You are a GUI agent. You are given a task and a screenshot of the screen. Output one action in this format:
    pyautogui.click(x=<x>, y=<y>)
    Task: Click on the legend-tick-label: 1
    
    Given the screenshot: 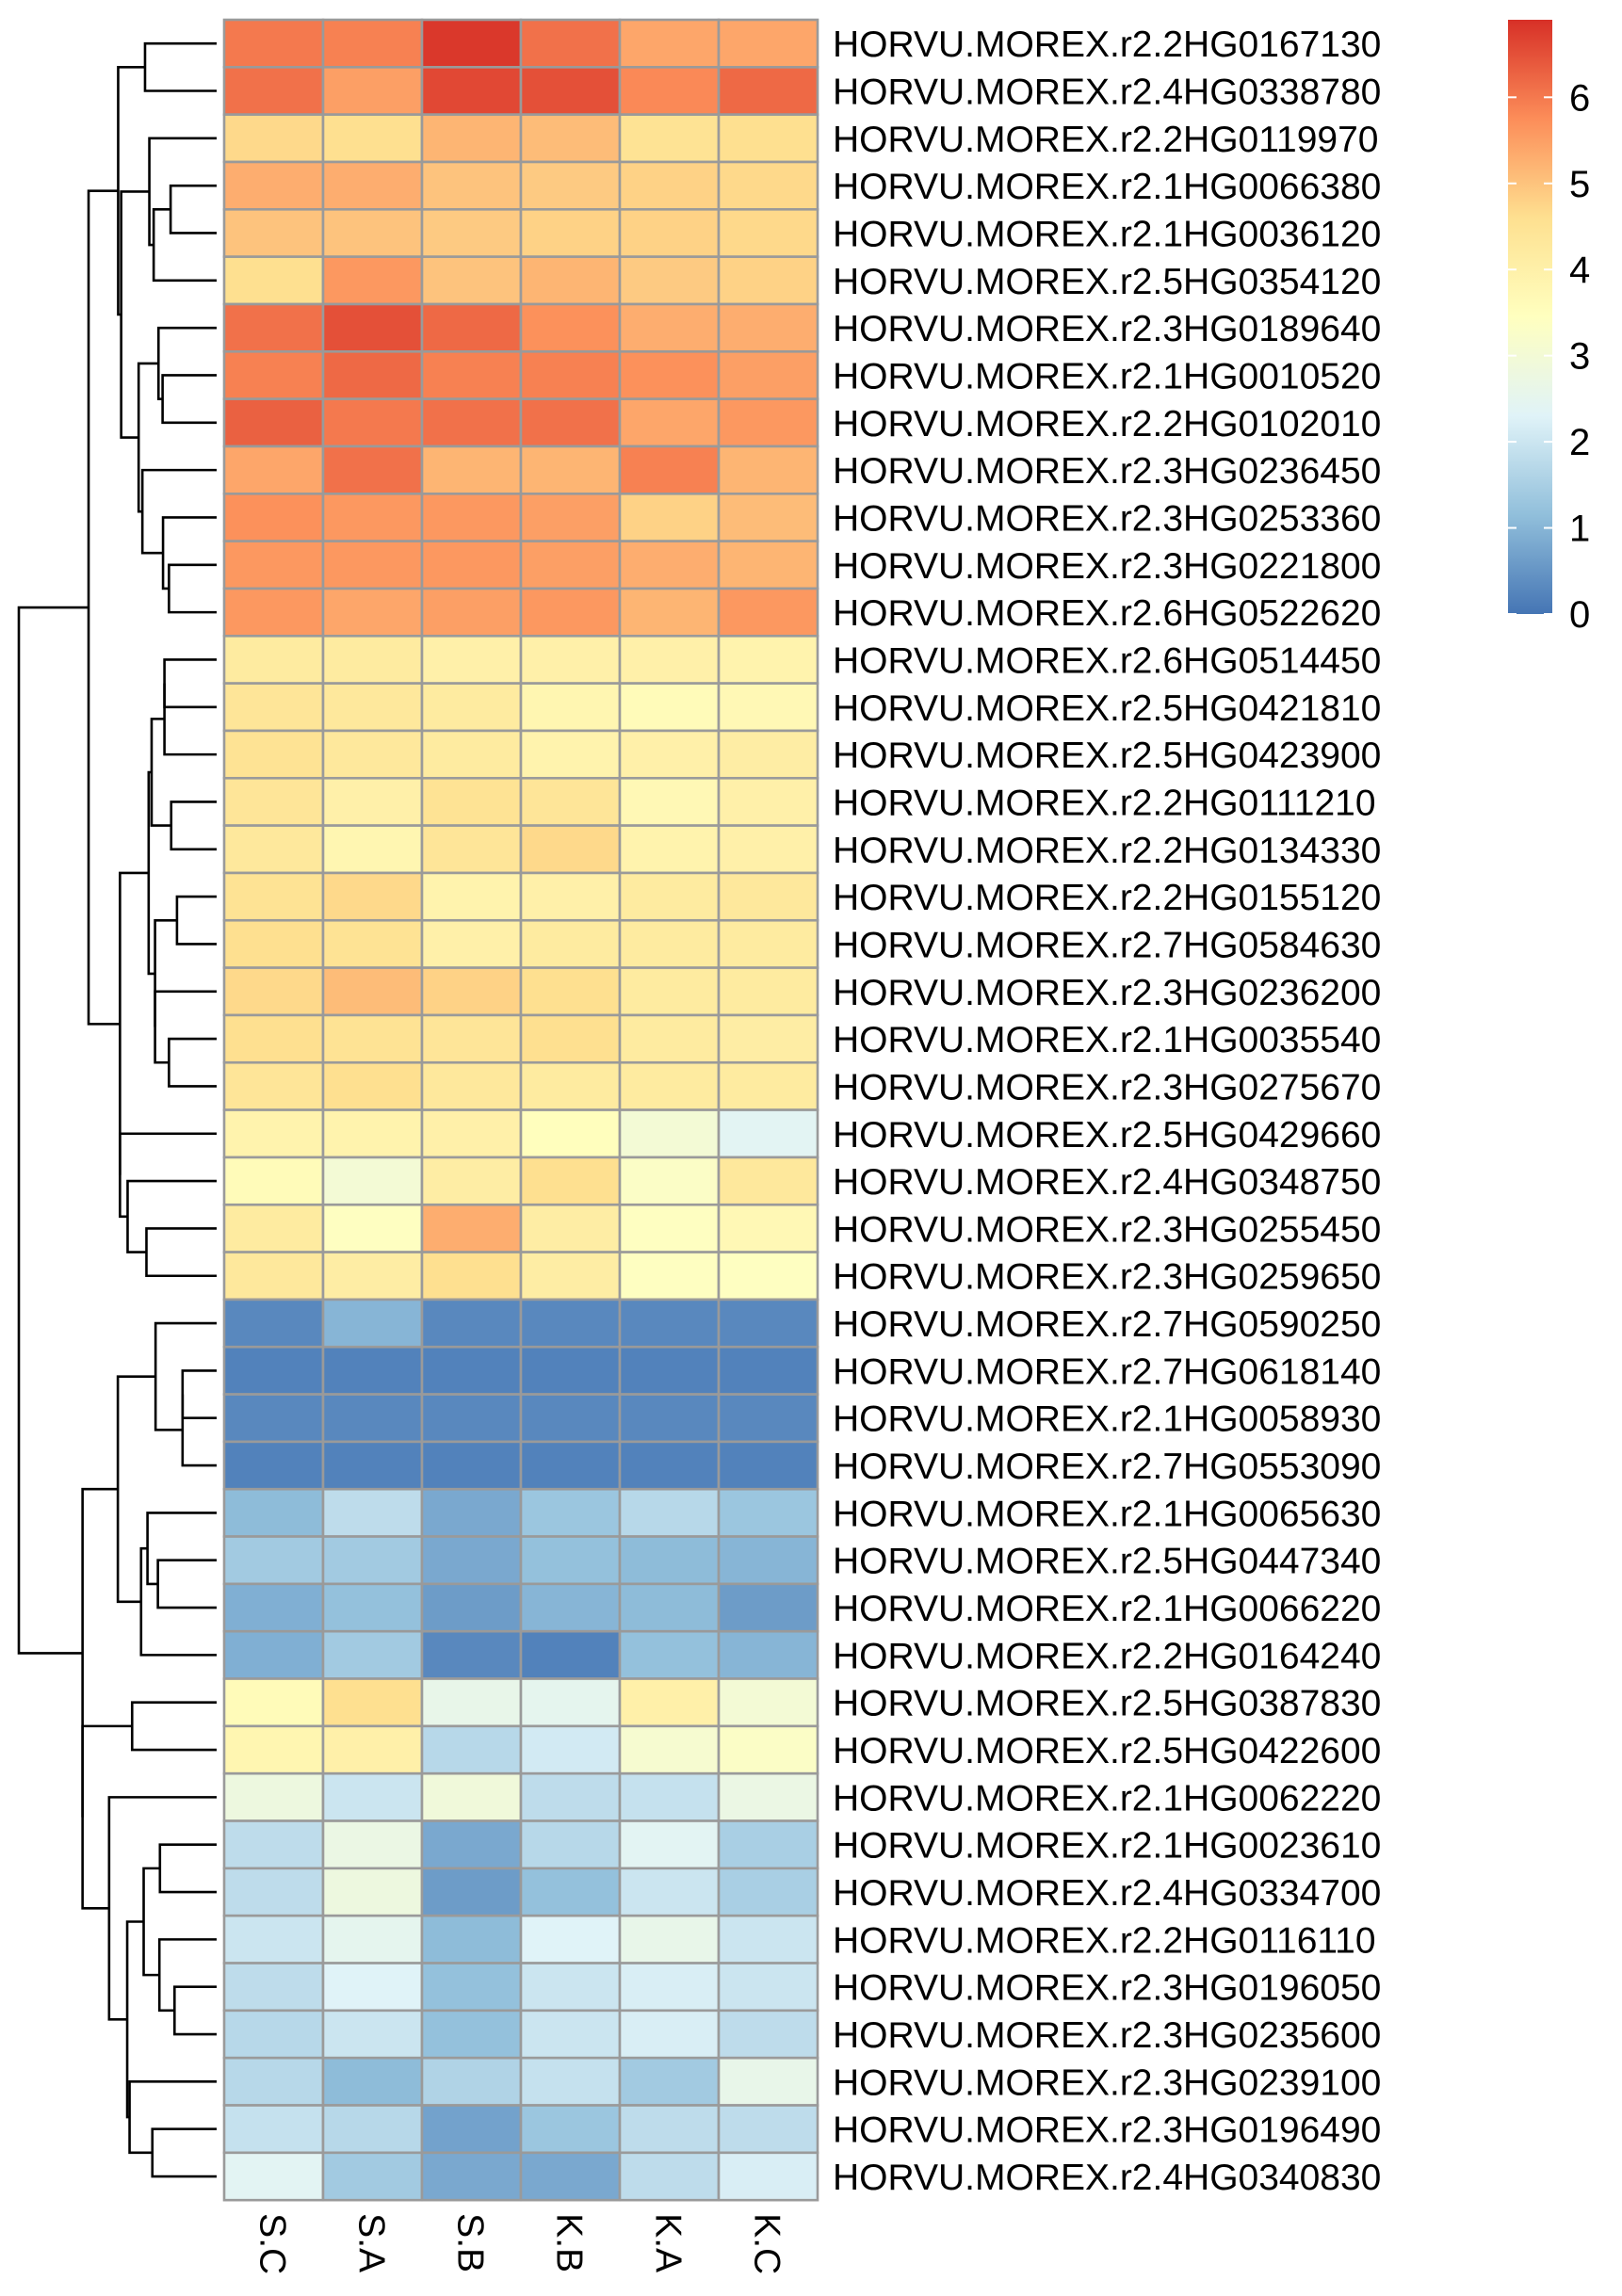 What is the action you would take?
    pyautogui.click(x=1580, y=529)
    